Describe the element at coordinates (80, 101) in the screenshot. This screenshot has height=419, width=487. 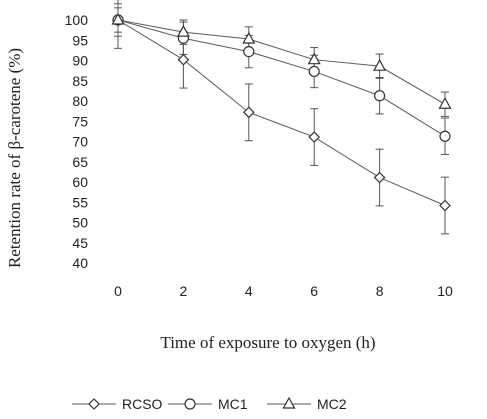
I see `y-tick-80: 80` at that location.